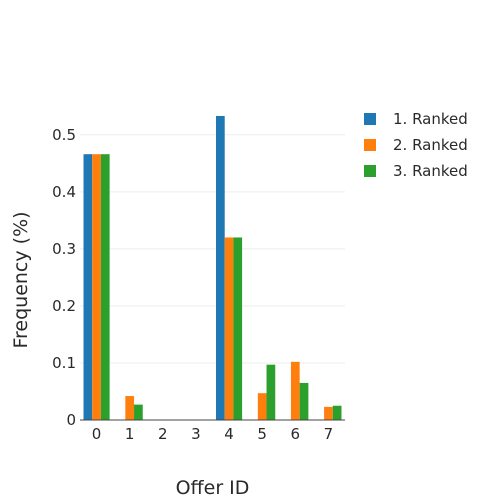 This screenshot has height=504, width=500. What do you see at coordinates (430, 171) in the screenshot?
I see `legend-label: 3. Ranked` at bounding box center [430, 171].